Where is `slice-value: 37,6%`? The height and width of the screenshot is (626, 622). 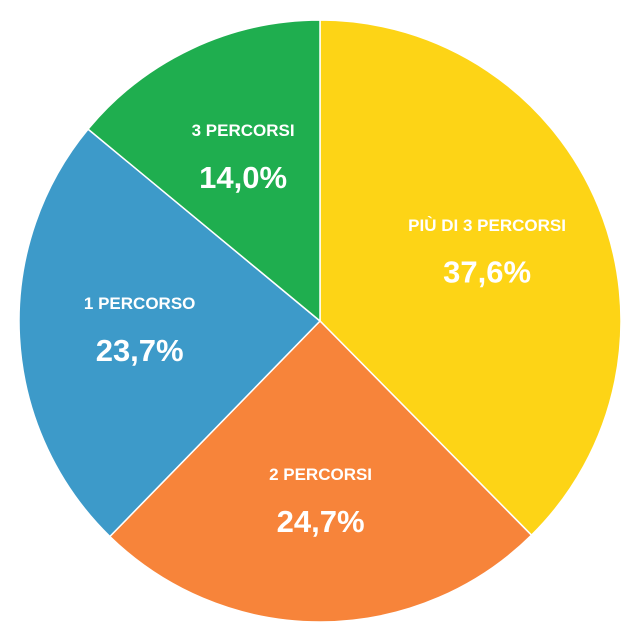 slice-value: 37,6% is located at coordinates (487, 272).